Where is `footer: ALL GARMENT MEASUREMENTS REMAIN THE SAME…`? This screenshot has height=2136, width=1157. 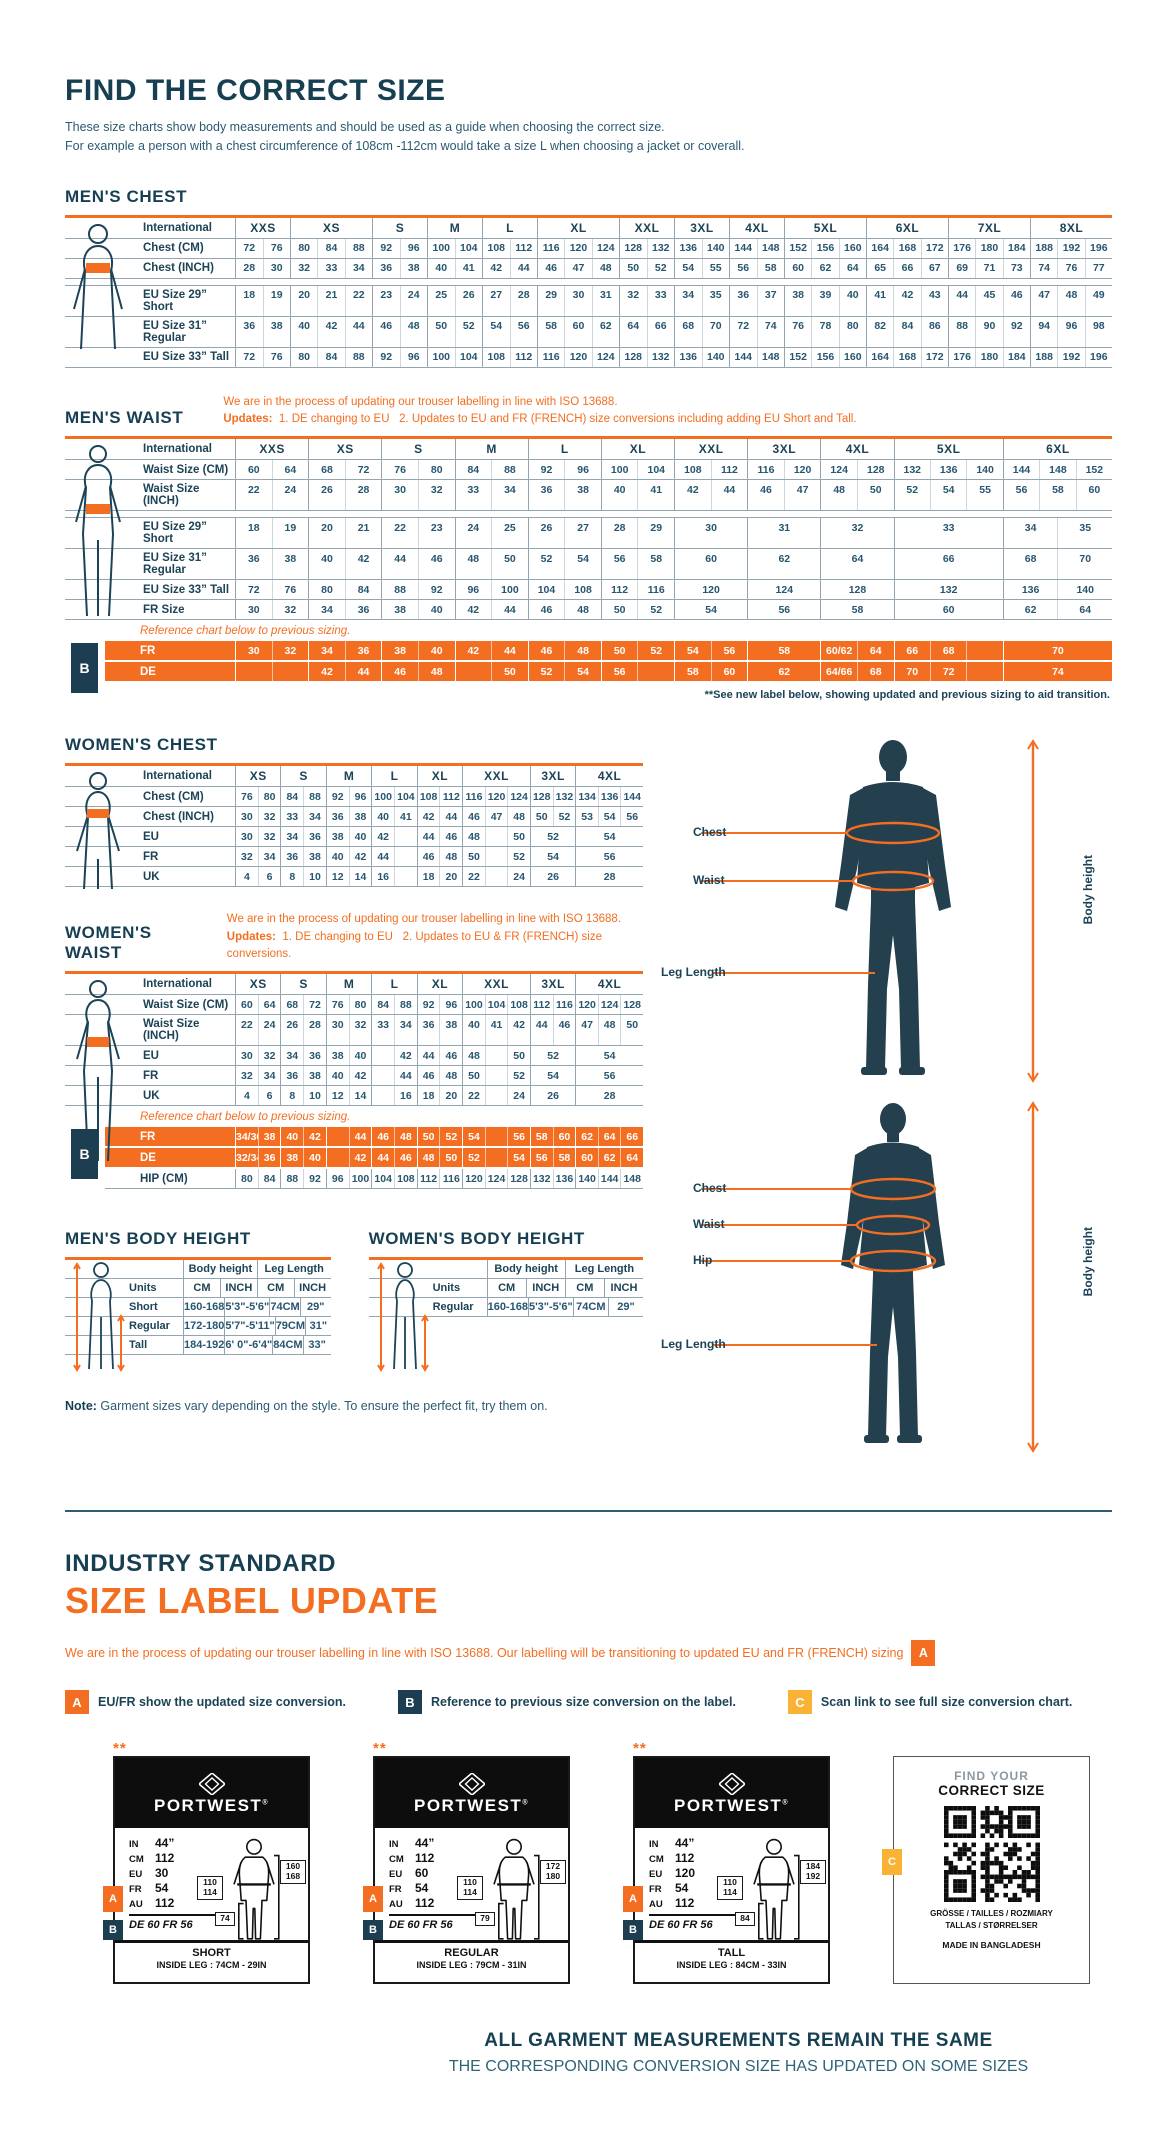 footer: ALL GARMENT MEASUREMENTS REMAIN THE SAME… is located at coordinates (588, 2053).